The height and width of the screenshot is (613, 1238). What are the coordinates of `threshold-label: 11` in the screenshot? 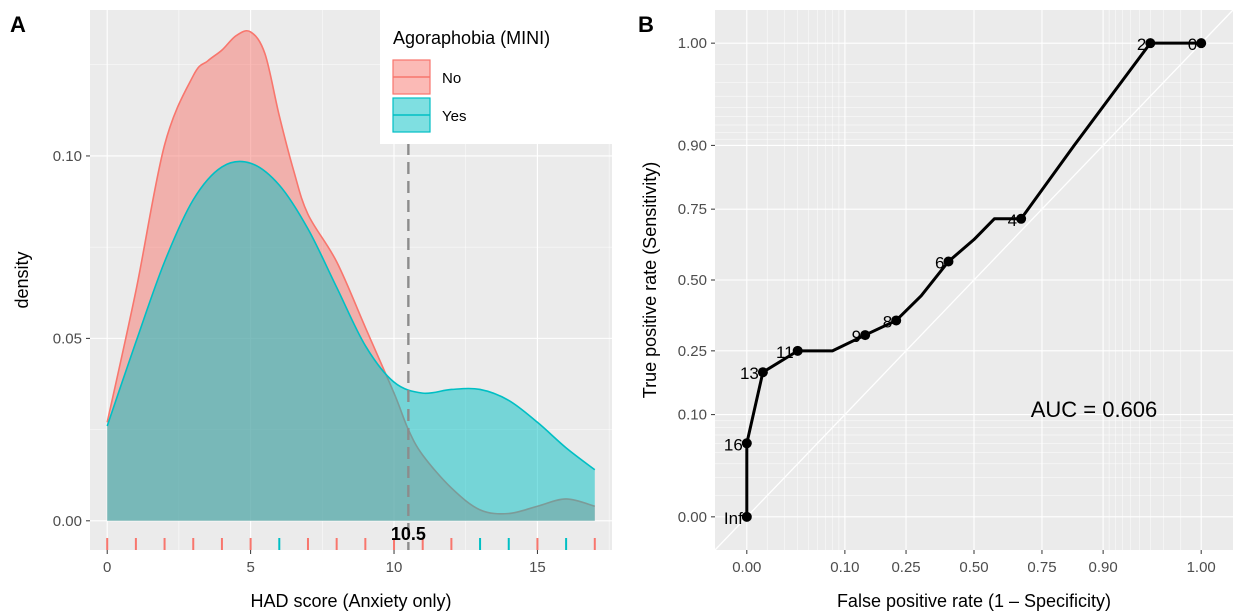 It's located at (785, 352).